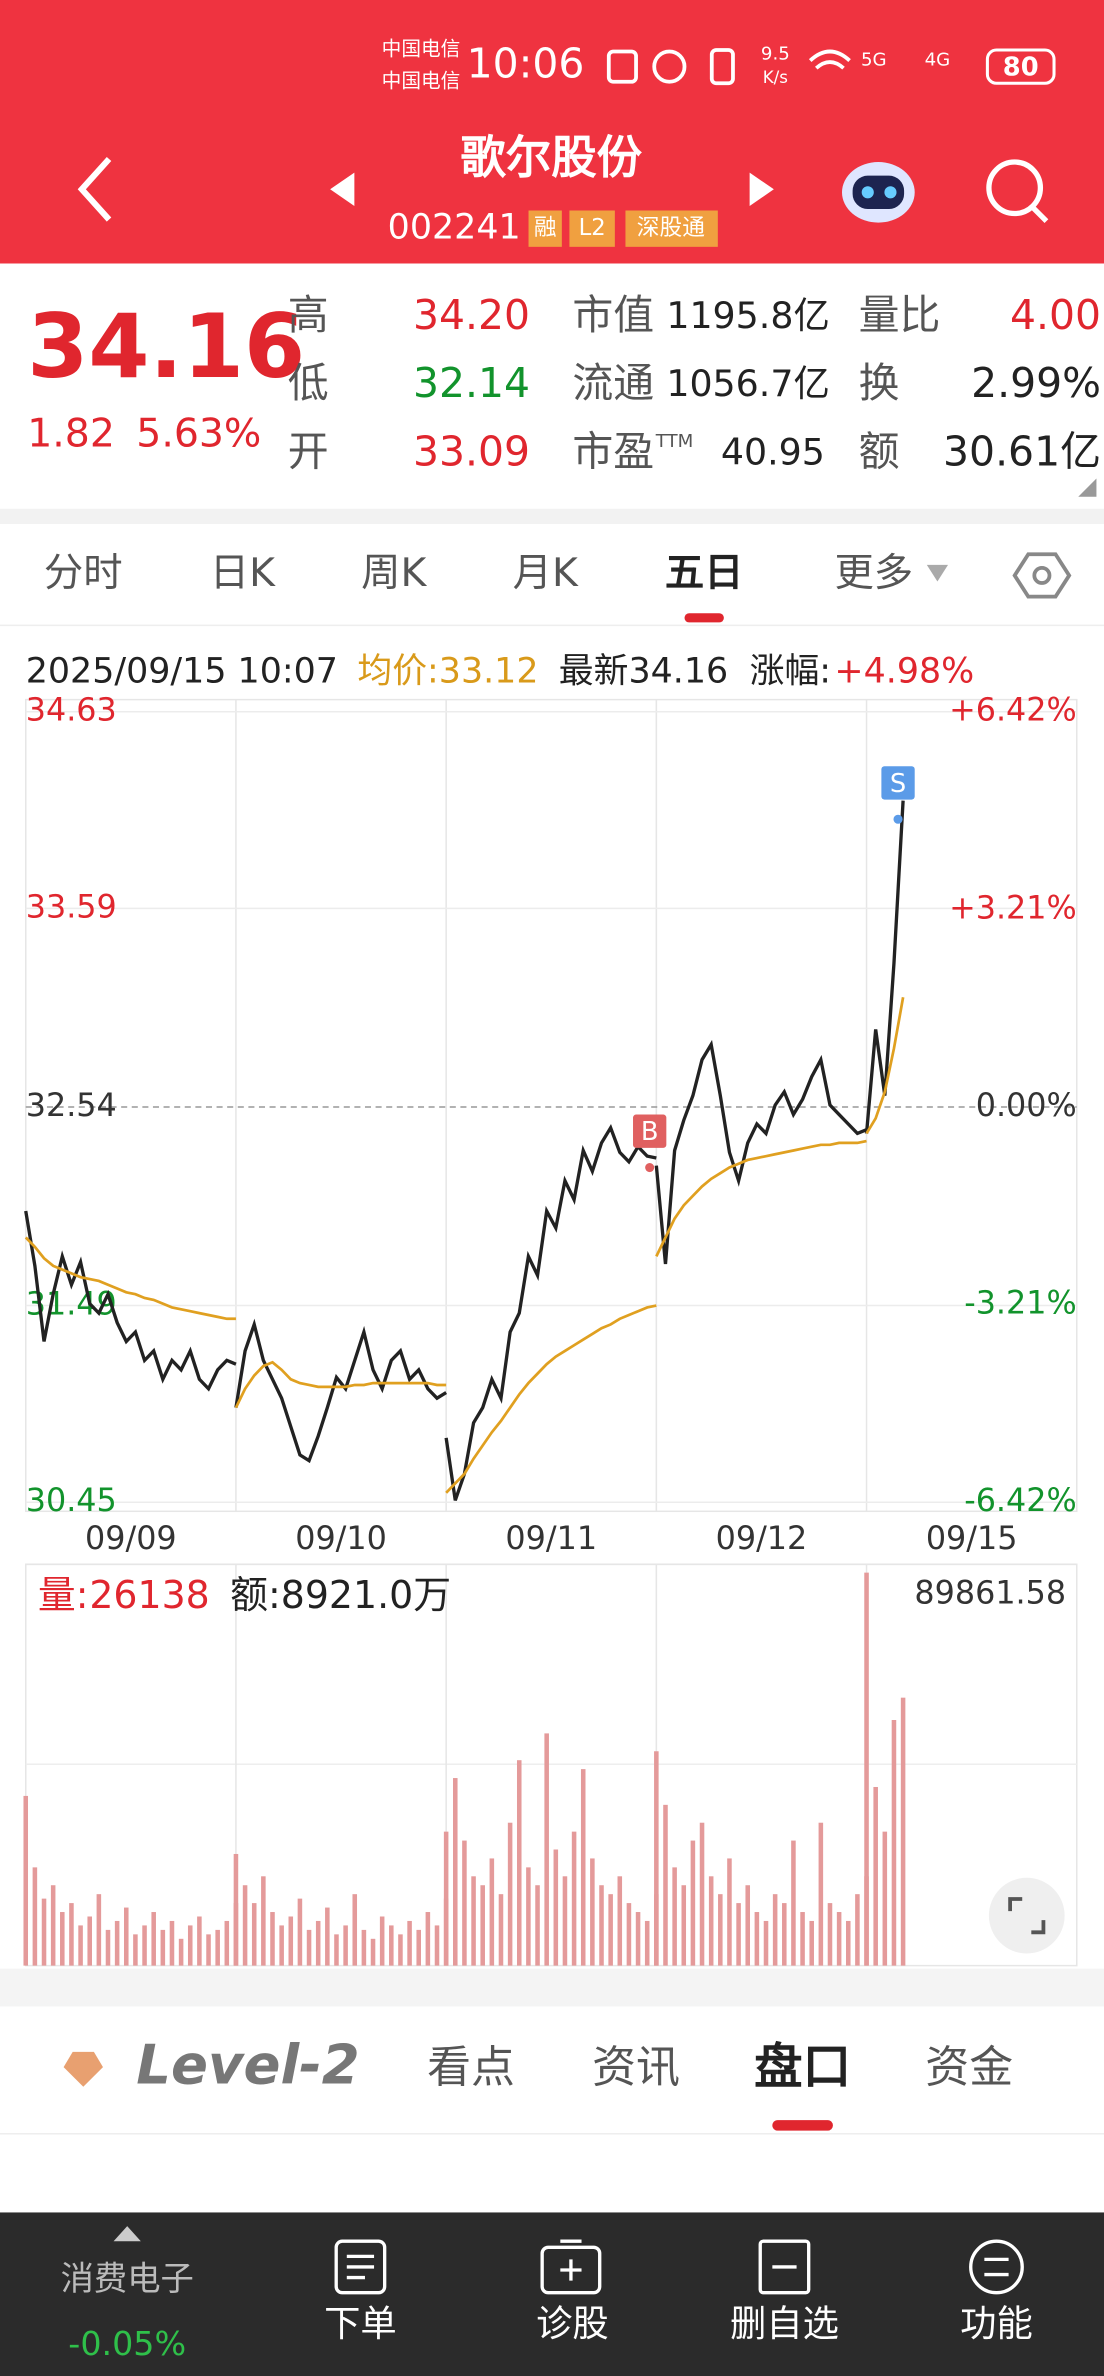  Describe the element at coordinates (71, 906) in the screenshot. I see `y-tick-label: 33.59` at that location.